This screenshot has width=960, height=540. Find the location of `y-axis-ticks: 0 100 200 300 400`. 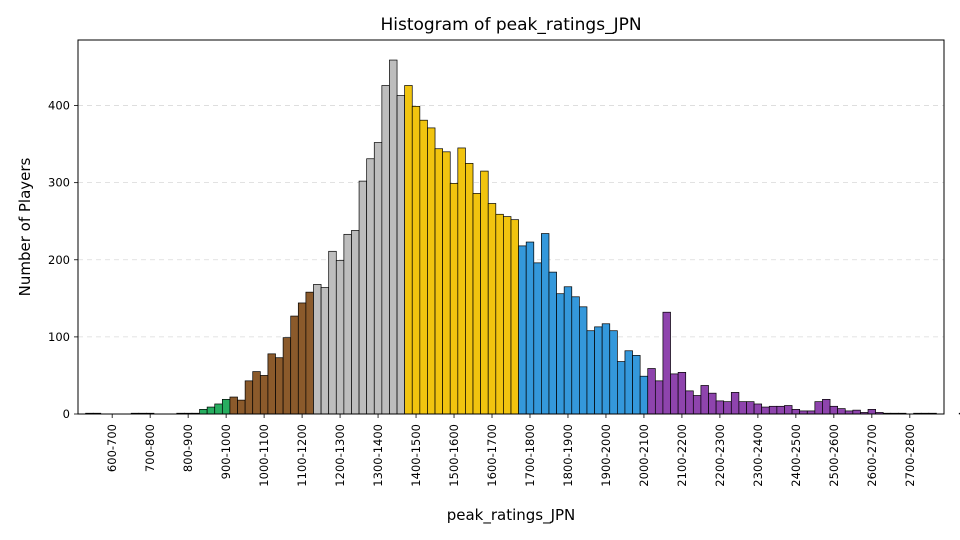

y-axis-ticks: 0 100 200 300 400 is located at coordinates (63, 260).